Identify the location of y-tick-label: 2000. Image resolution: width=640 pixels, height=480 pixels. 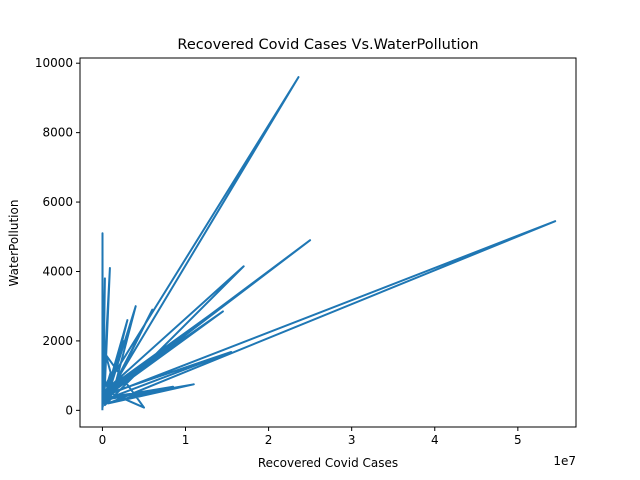
(57, 341).